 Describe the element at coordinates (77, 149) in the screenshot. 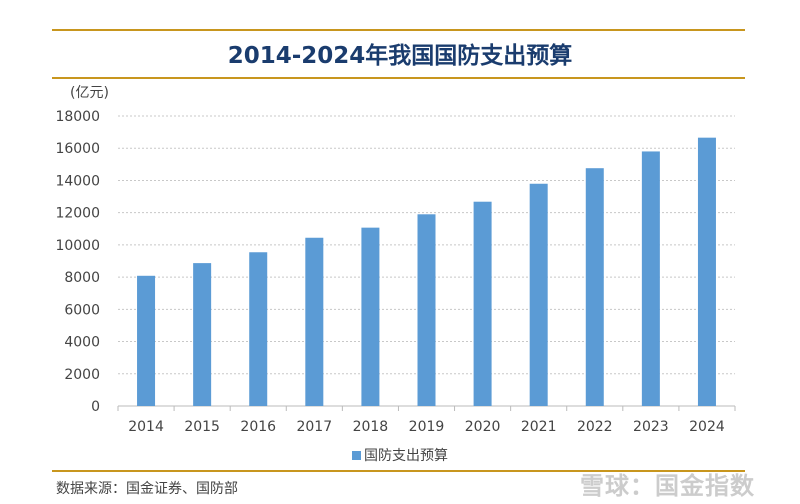

I see `y-tick-label: 16000` at that location.